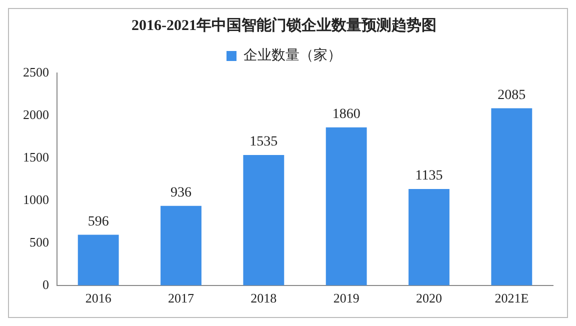 The image size is (576, 326). I want to click on x-tick-label: 2018, so click(263, 298).